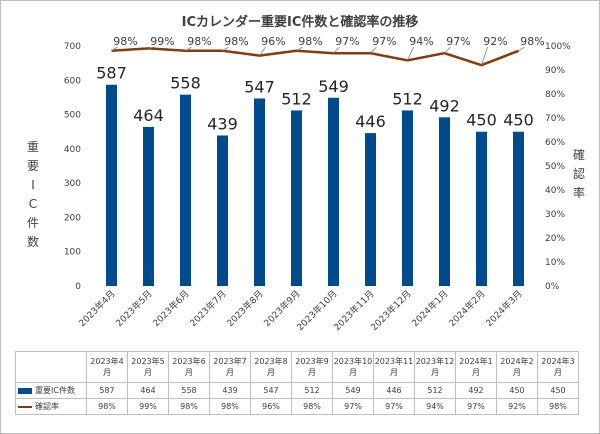 The width and height of the screenshot is (600, 434). What do you see at coordinates (33, 194) in the screenshot?
I see `y-axis-title: 重要IC件数` at bounding box center [33, 194].